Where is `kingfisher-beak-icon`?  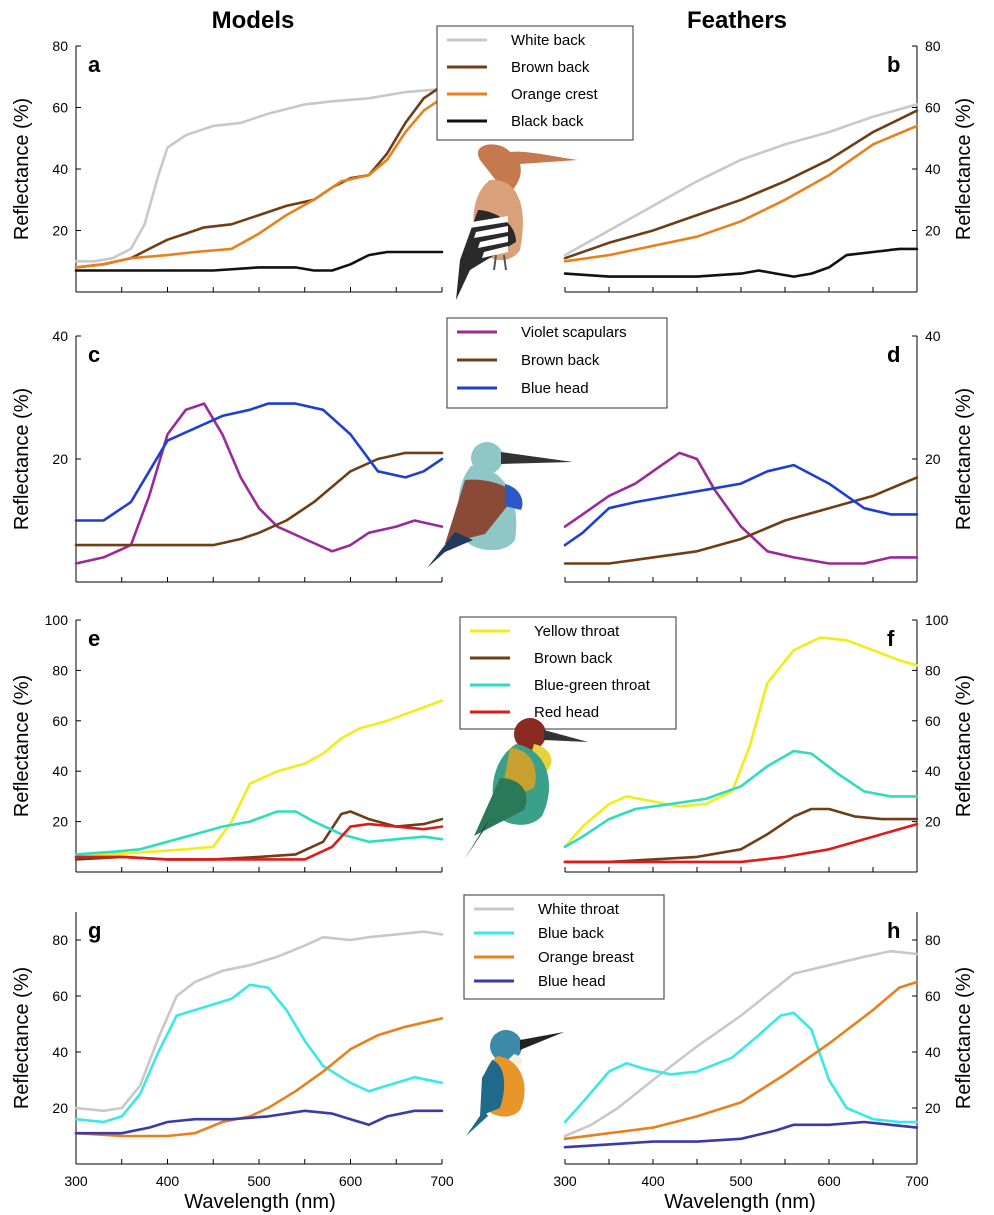 kingfisher-beak-icon is located at coordinates (542, 1041).